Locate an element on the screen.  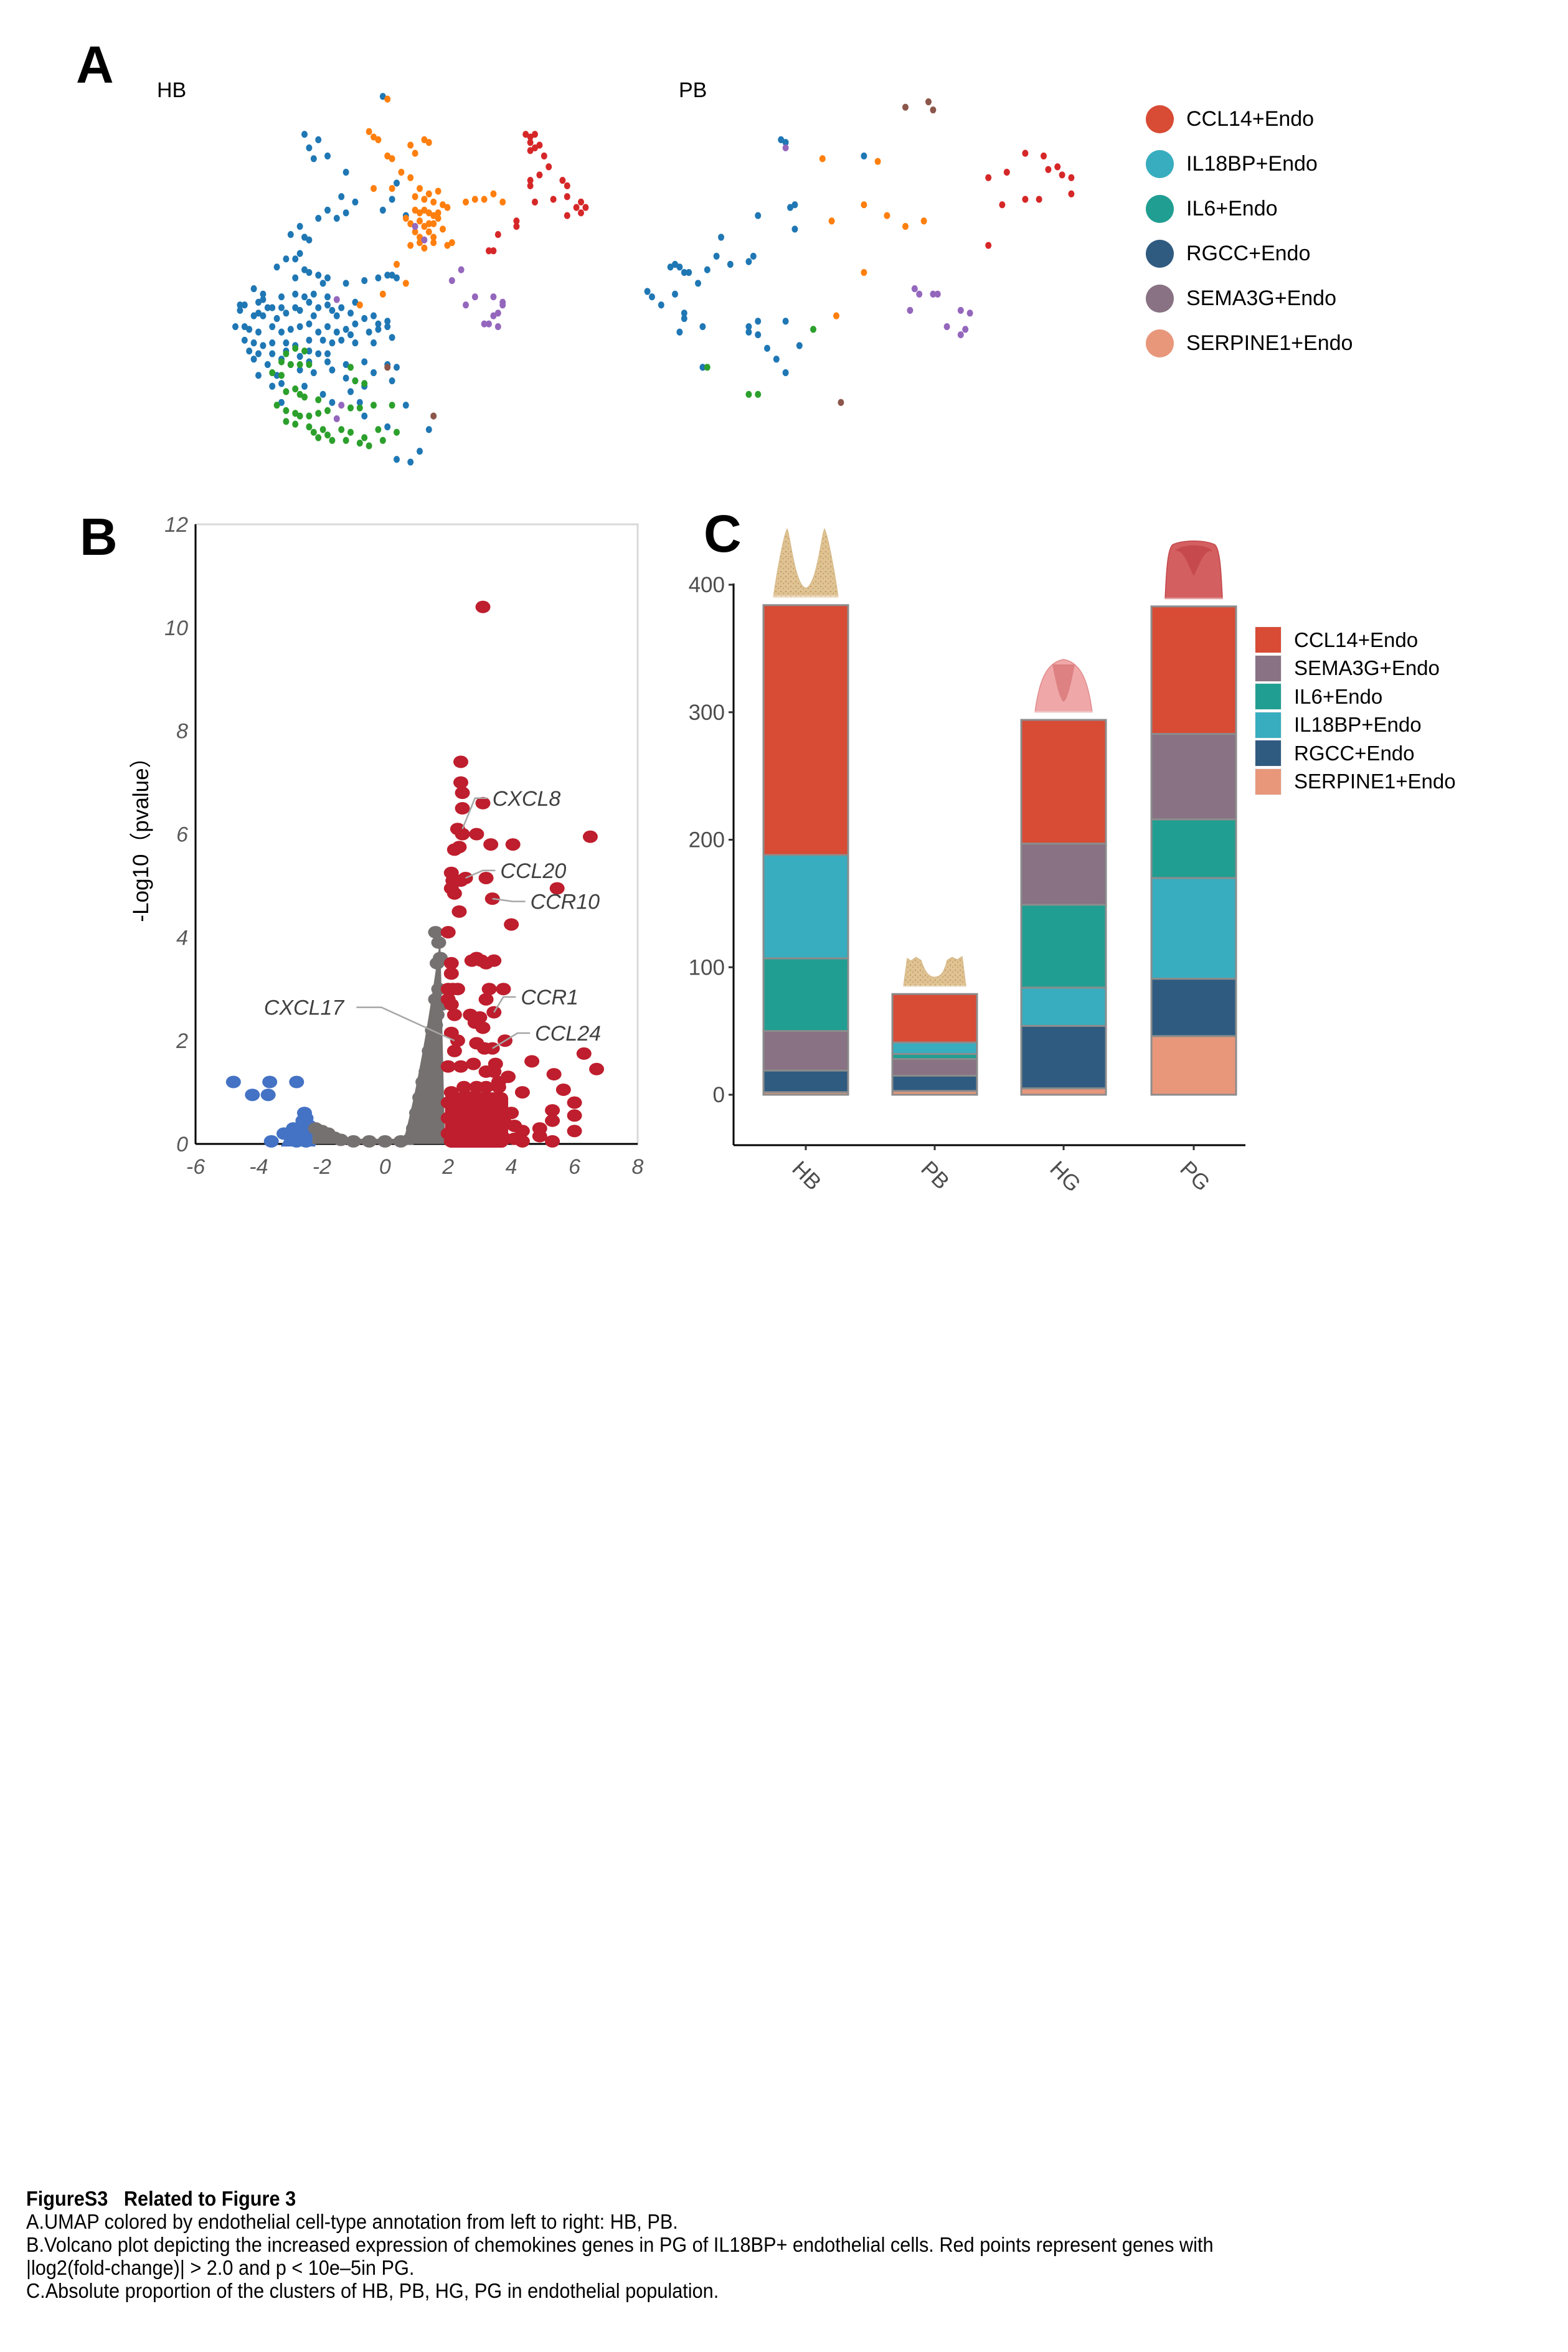
periodontitis-gingiva-icon is located at coordinates (1194, 570).